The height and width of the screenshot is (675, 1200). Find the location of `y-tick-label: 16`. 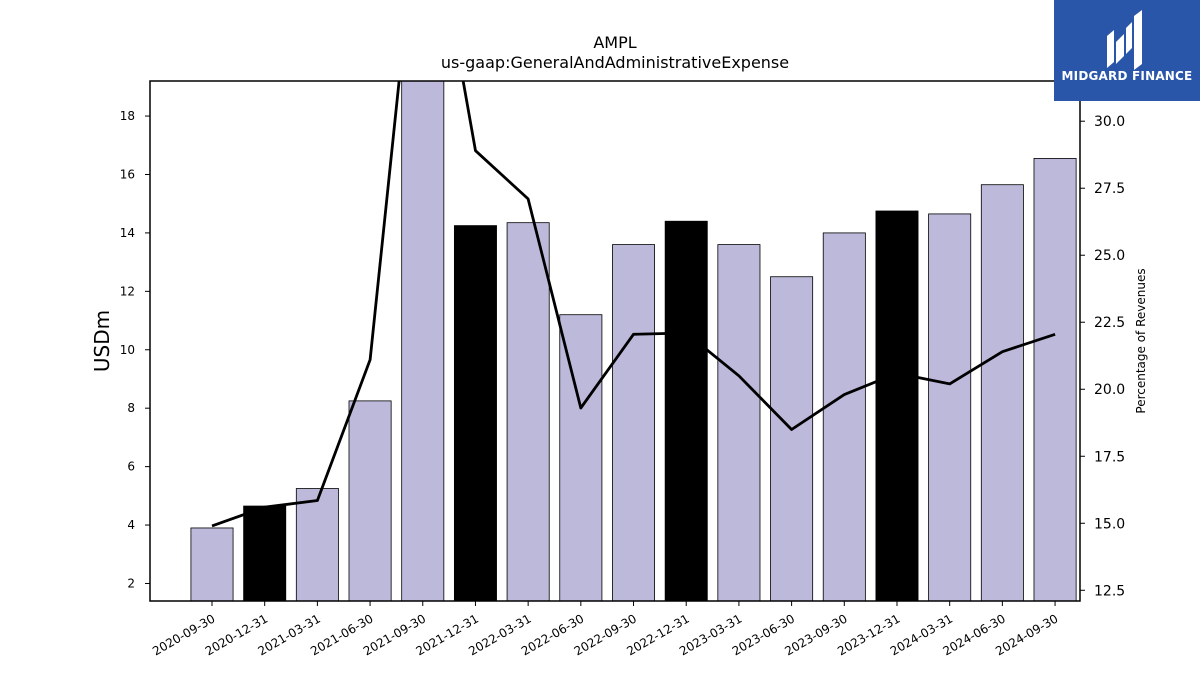

y-tick-label: 16 is located at coordinates (127, 174).